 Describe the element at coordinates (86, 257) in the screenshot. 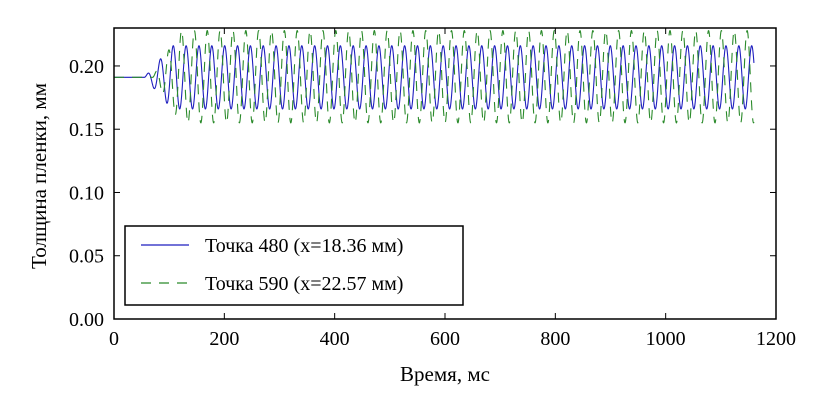

I see `y-tick-label: 0.05` at that location.